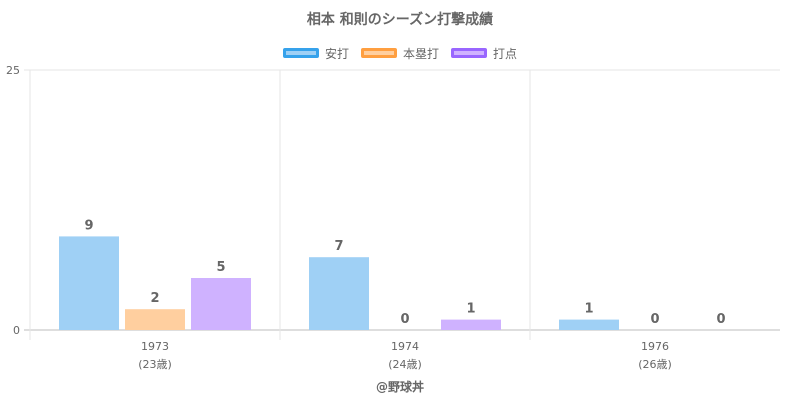  What do you see at coordinates (88, 225) in the screenshot?
I see `data-label: 9` at bounding box center [88, 225].